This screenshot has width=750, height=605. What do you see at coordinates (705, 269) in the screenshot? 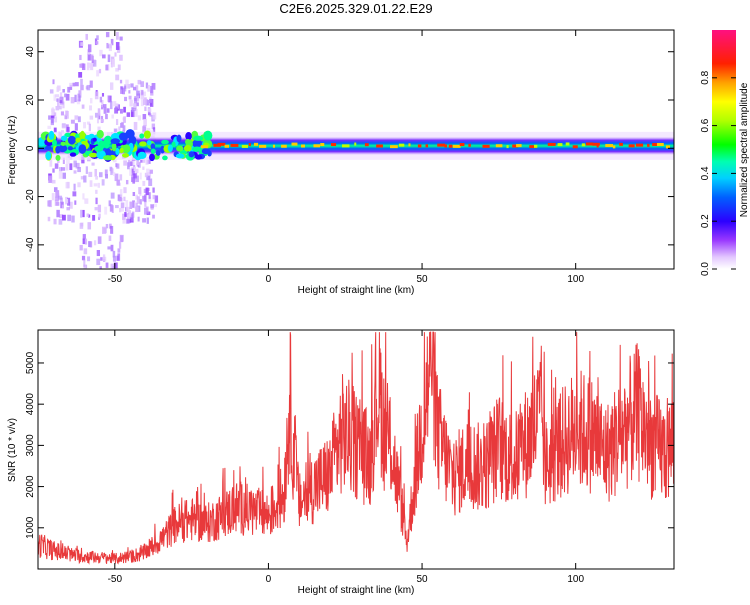
I see `colorbar-tick-label: 0.0` at bounding box center [705, 269].